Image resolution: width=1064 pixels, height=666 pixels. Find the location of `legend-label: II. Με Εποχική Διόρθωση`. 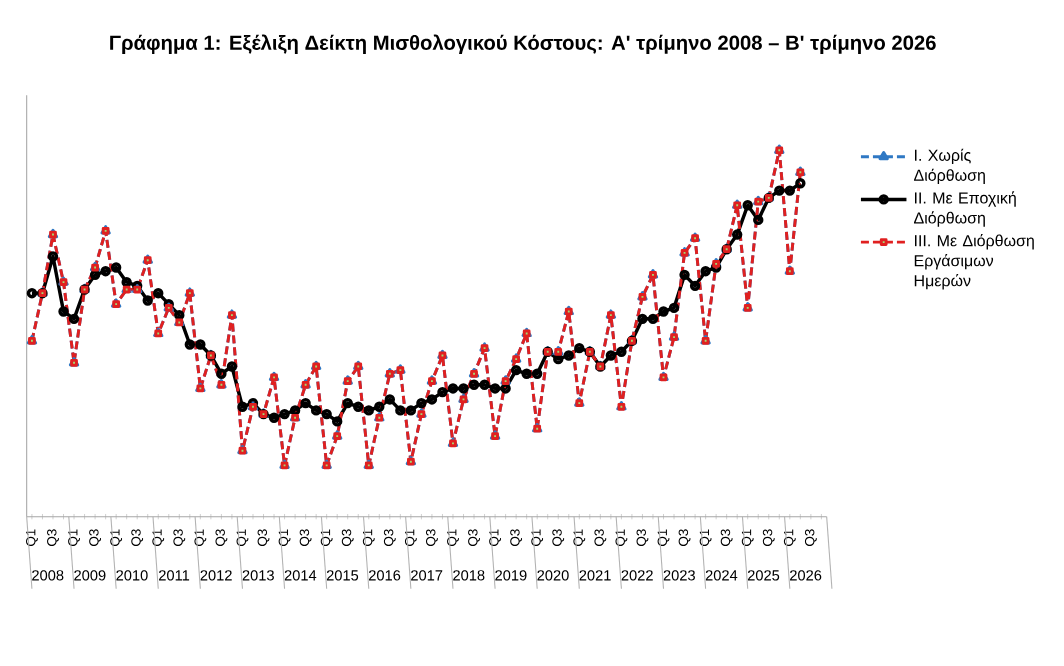

legend-label: II. Με Εποχική Διόρθωση is located at coordinates (964, 209).